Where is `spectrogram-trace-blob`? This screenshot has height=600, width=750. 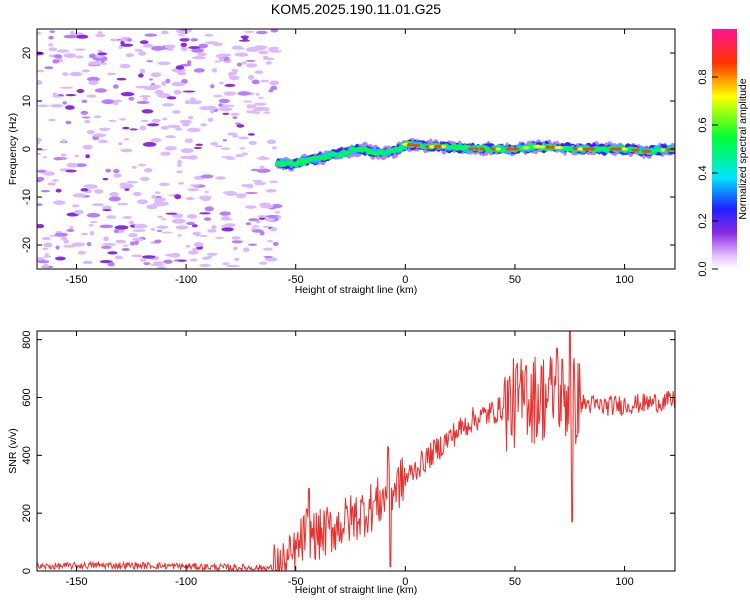 spectrogram-trace-blob is located at coordinates (391, 150).